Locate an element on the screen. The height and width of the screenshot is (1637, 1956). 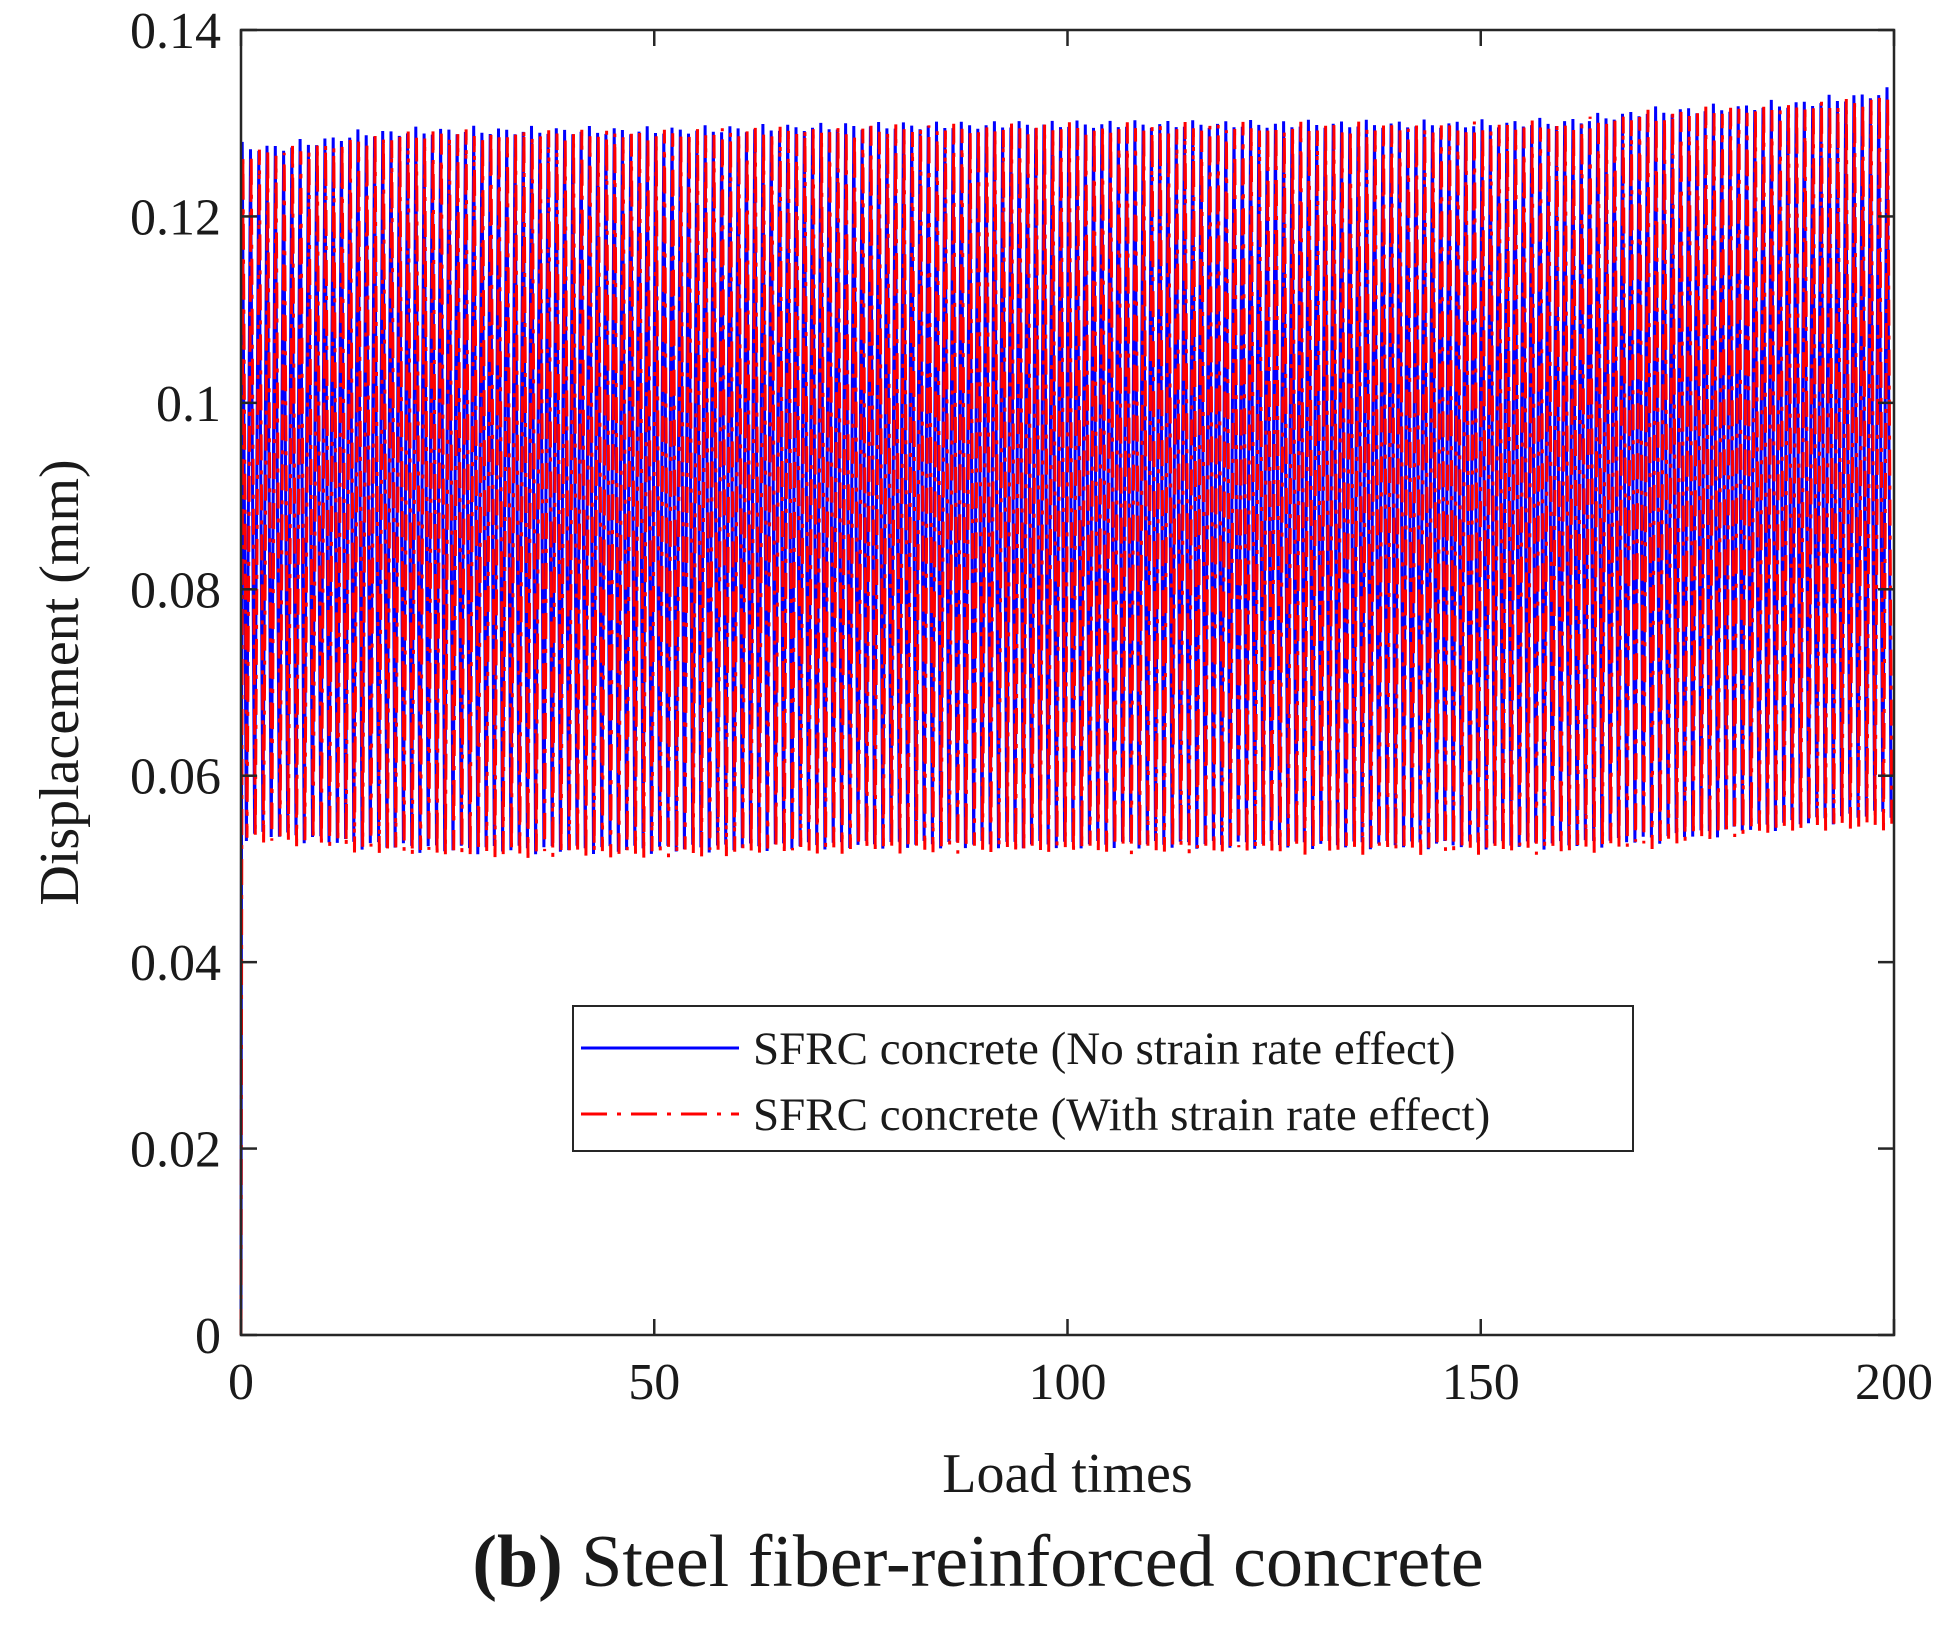
caption-label: (b) is located at coordinates (517, 1562).